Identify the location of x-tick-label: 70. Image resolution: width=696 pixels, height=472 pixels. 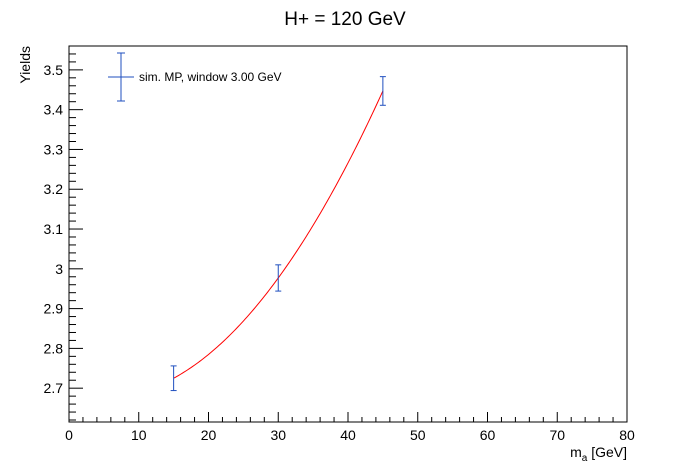
(557, 435).